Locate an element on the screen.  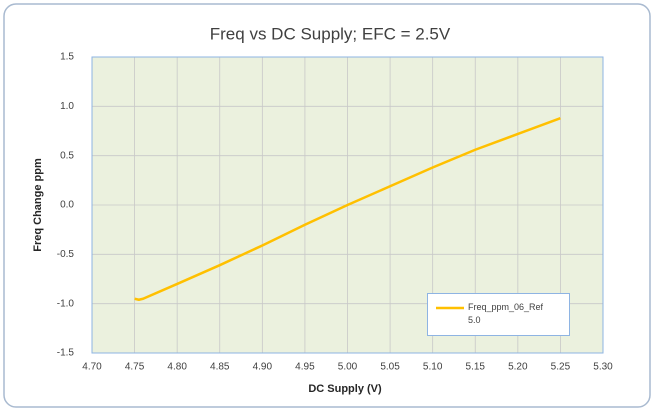
x-tick-label: 4.85 is located at coordinates (220, 367).